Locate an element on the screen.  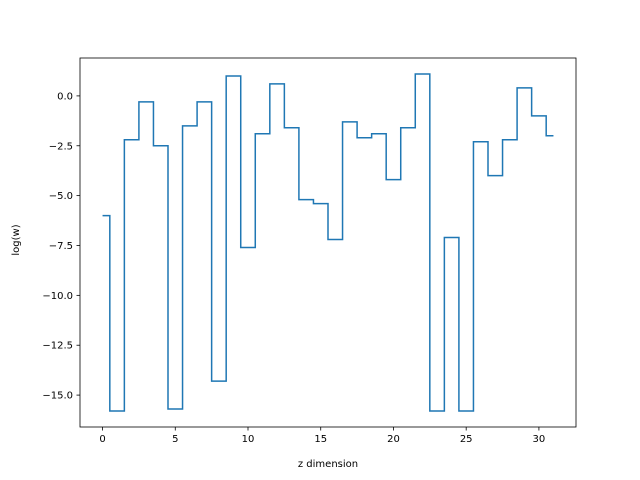
x-tick-label: 30 is located at coordinates (539, 439).